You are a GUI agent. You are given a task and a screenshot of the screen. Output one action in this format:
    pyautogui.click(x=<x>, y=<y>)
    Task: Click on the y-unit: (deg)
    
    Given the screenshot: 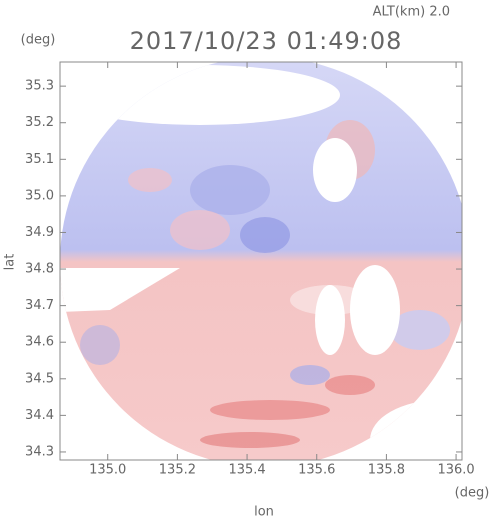 What is the action you would take?
    pyautogui.click(x=38, y=40)
    